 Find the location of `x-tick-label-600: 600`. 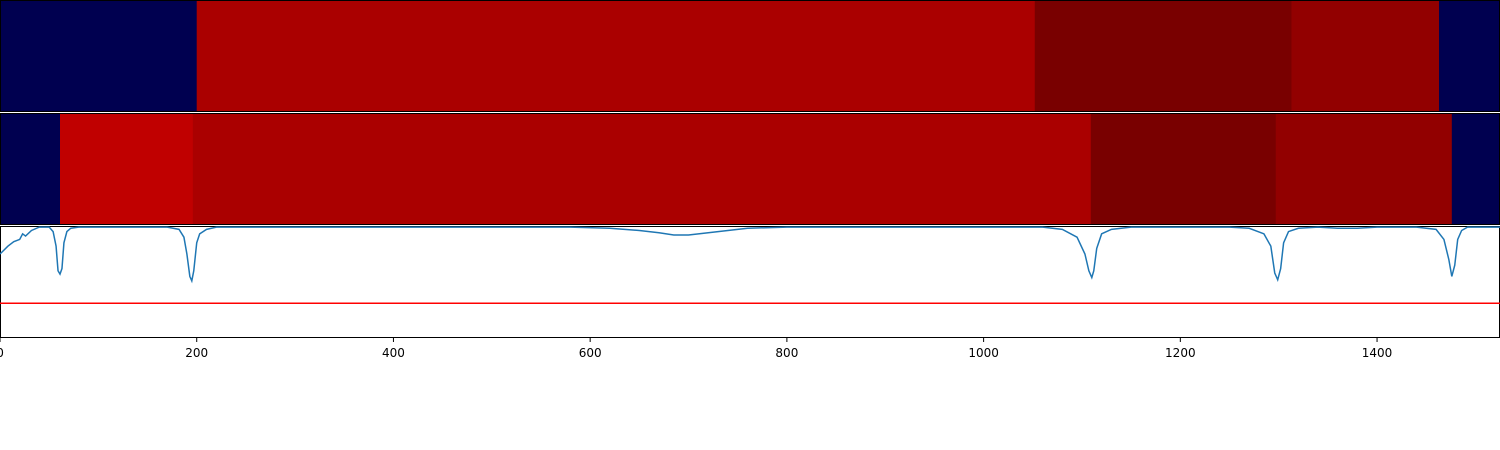

x-tick-label-600: 600 is located at coordinates (590, 353).